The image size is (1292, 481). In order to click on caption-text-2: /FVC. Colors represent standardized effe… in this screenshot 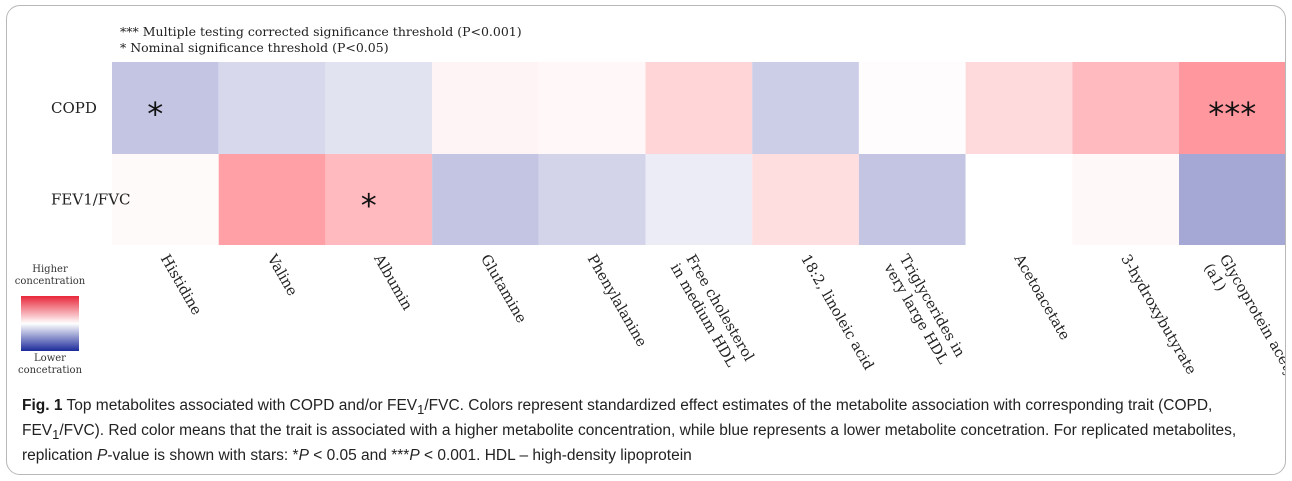, I will do `click(617, 418)`.